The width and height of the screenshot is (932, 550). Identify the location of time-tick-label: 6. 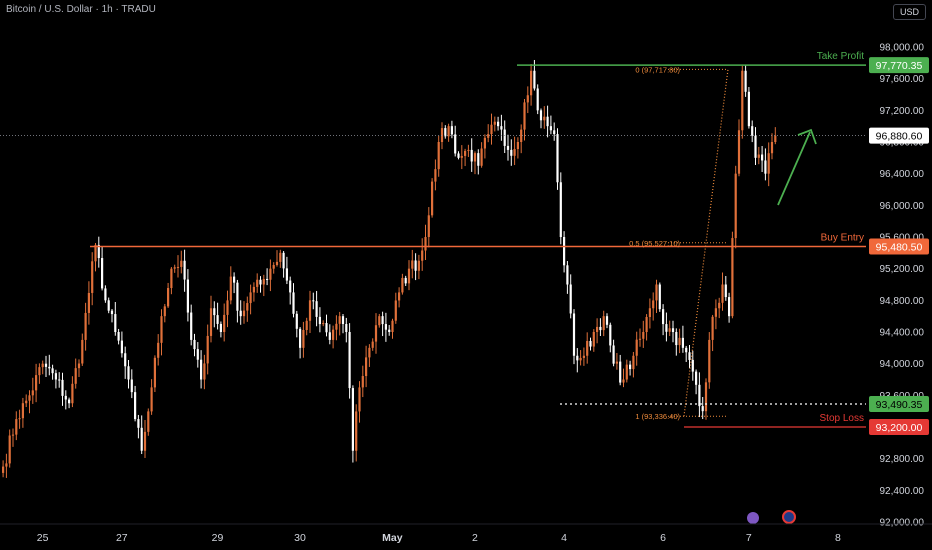
(663, 538).